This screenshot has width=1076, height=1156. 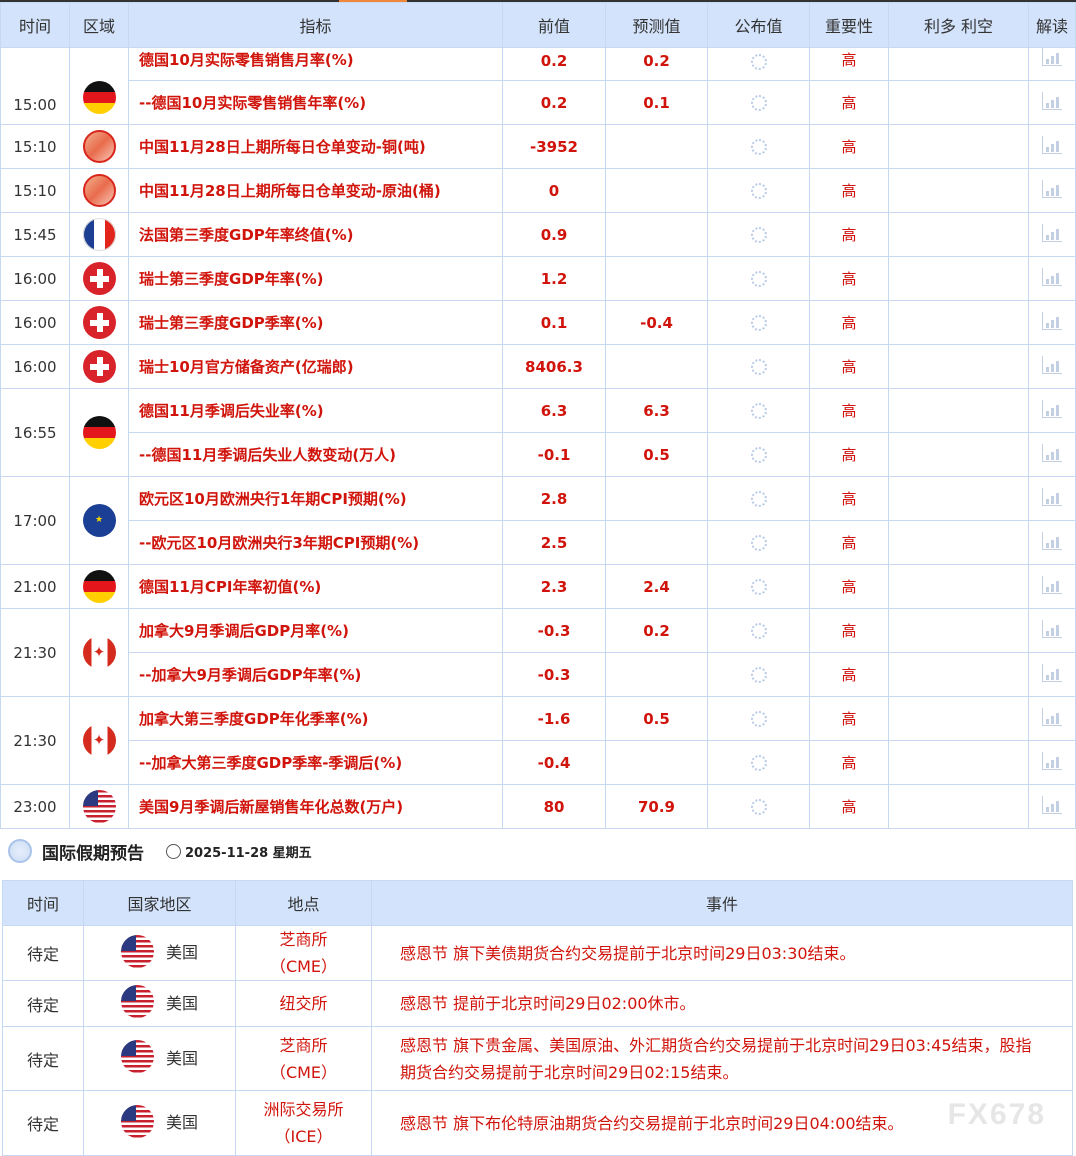 What do you see at coordinates (315, 454) in the screenshot?
I see `indicator-link: --德国11月季调后失业人数变动(万人)` at bounding box center [315, 454].